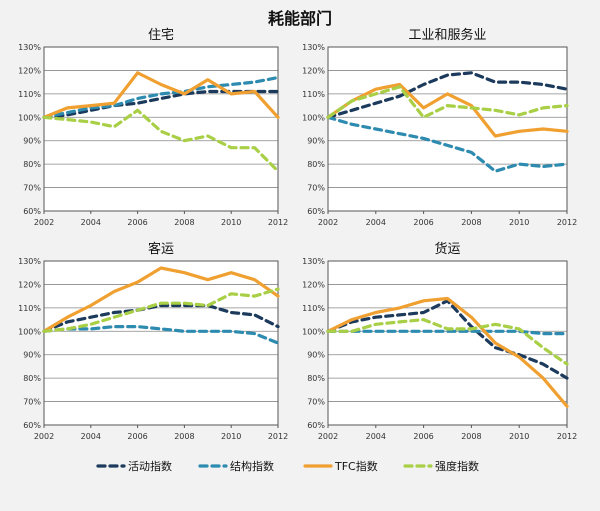 Image resolution: width=600 pixels, height=511 pixels. I want to click on panel-title: 工业和服务业, so click(447, 35).